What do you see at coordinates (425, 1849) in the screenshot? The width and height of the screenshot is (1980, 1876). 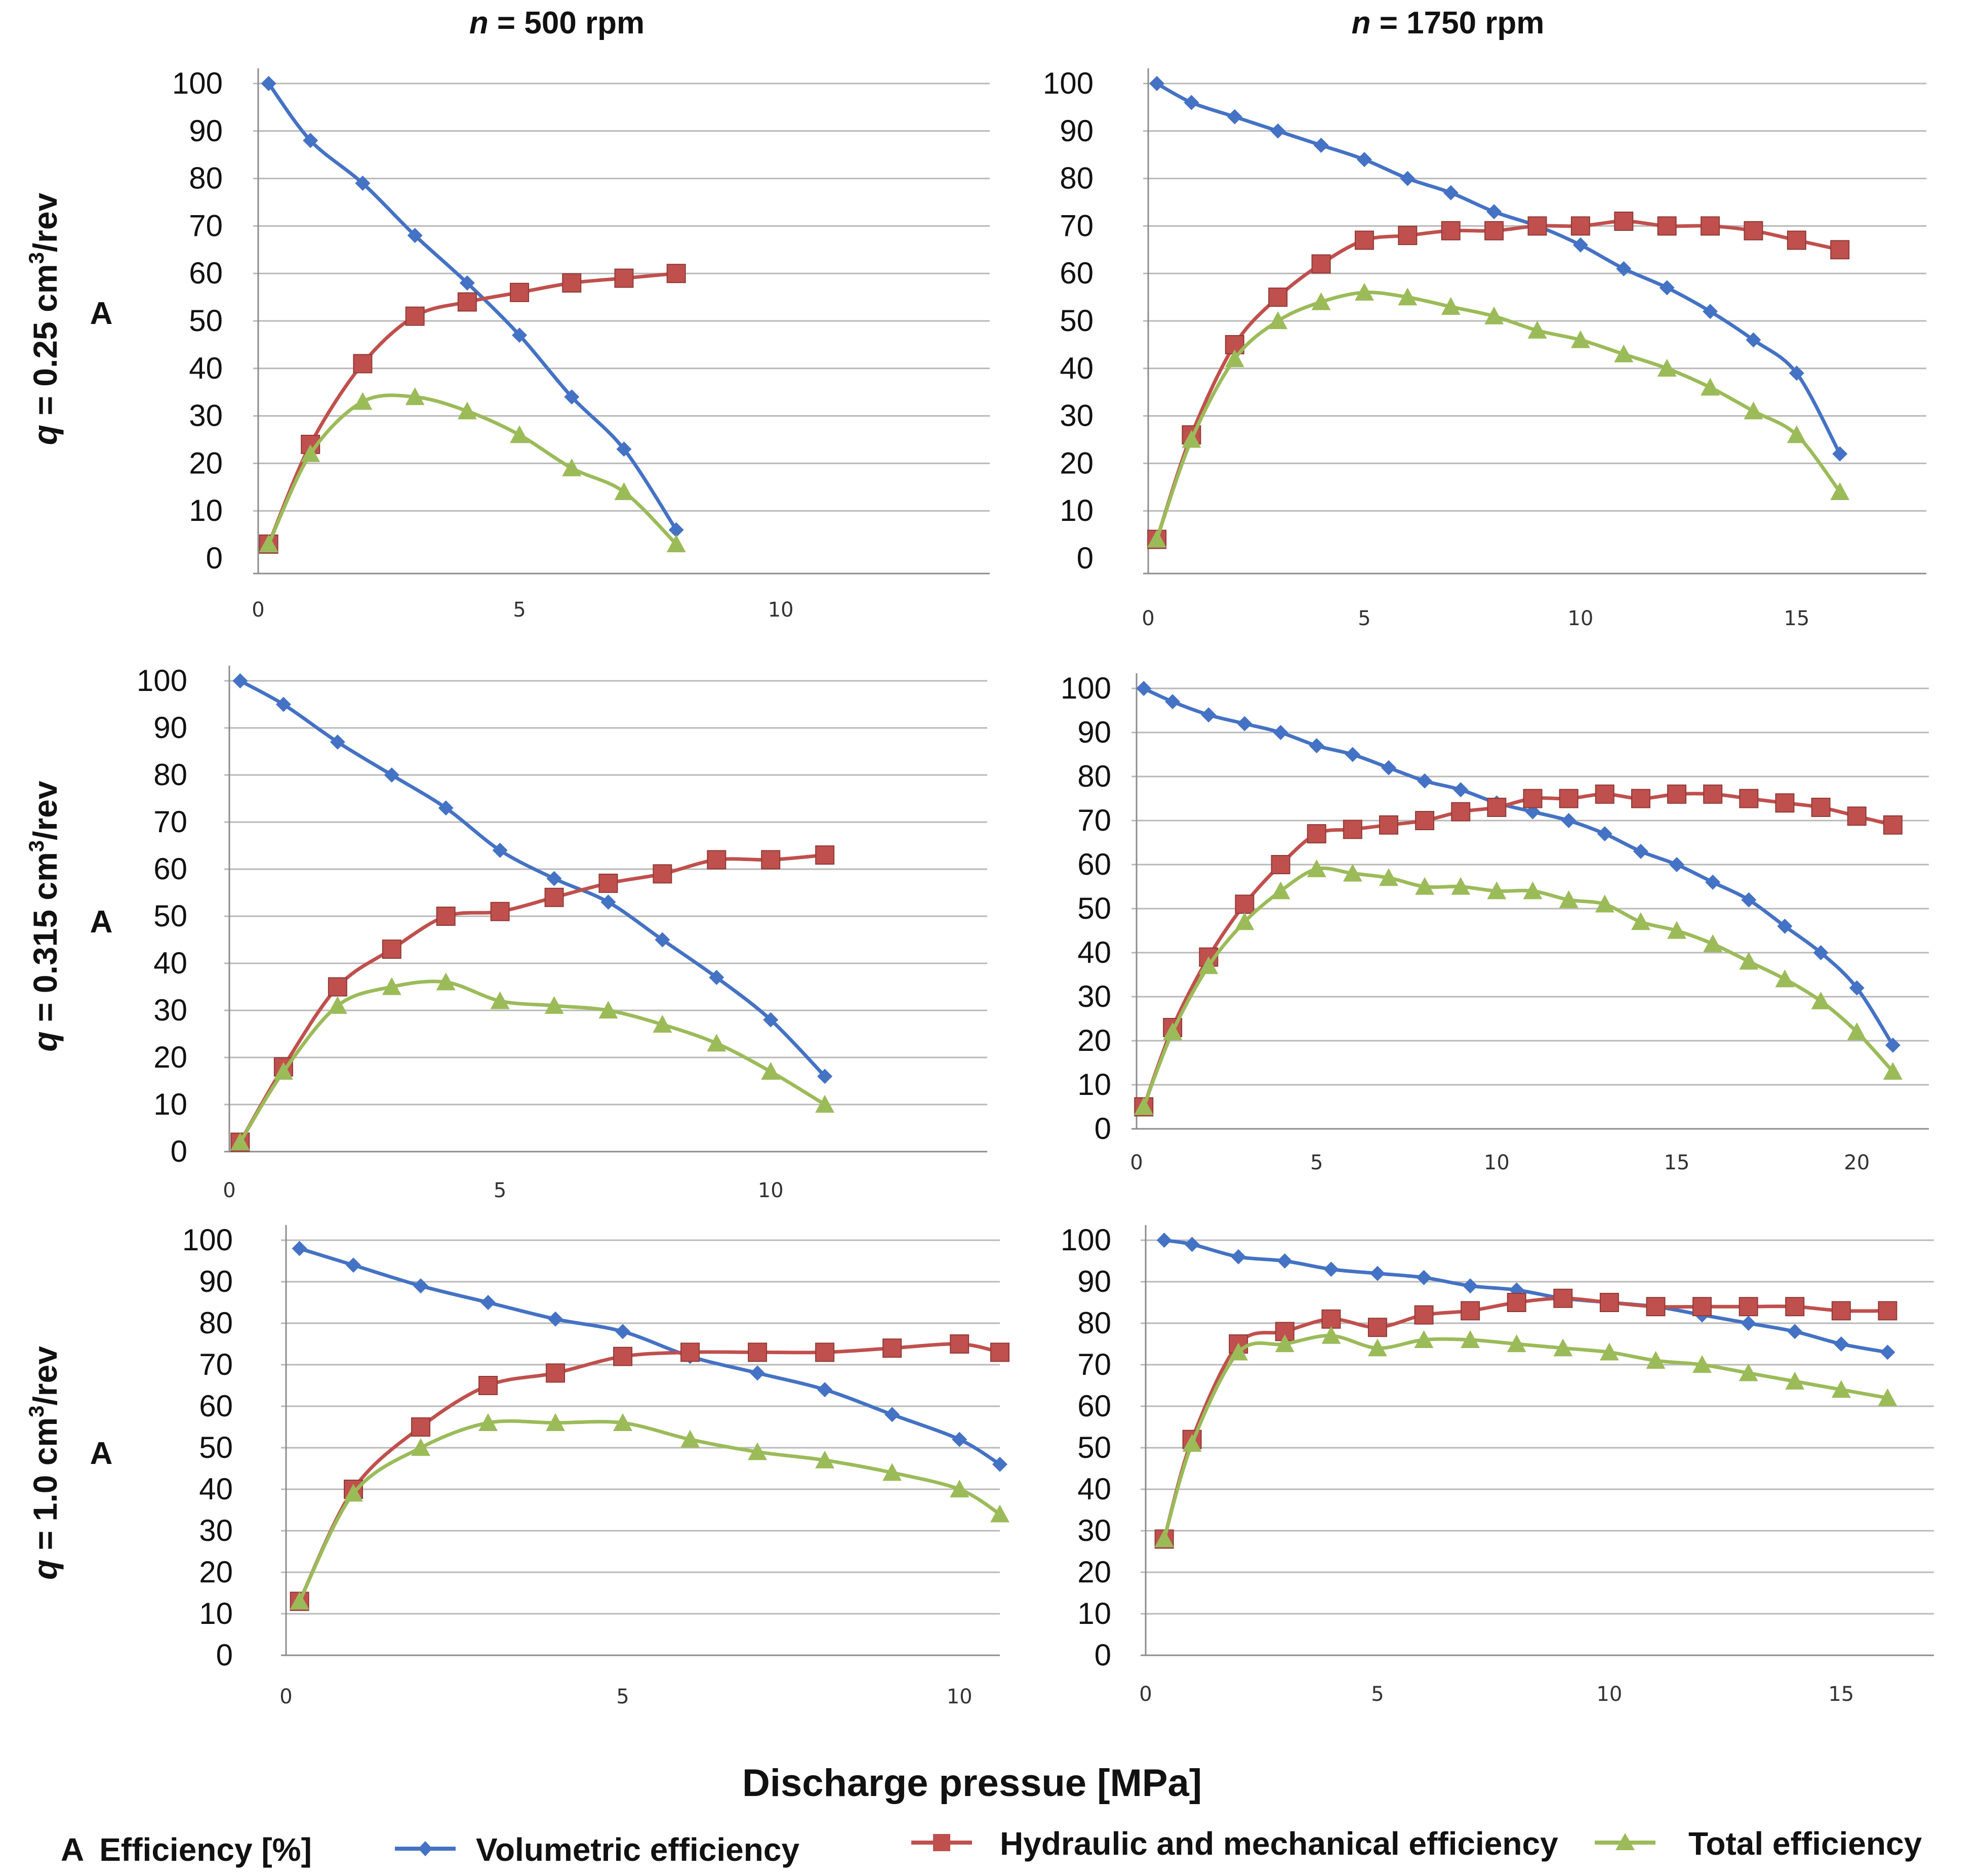 I see `legend-marker-diamond` at bounding box center [425, 1849].